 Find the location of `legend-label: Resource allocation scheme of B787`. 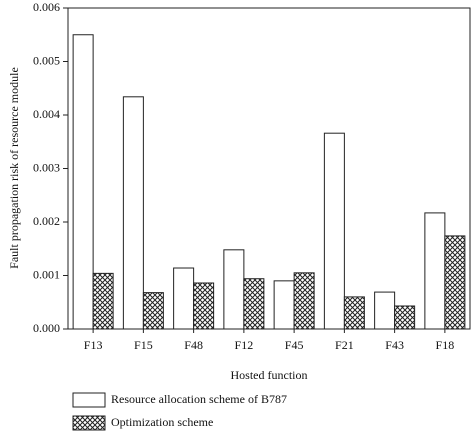

legend-label: Resource allocation scheme of B787 is located at coordinates (199, 399).